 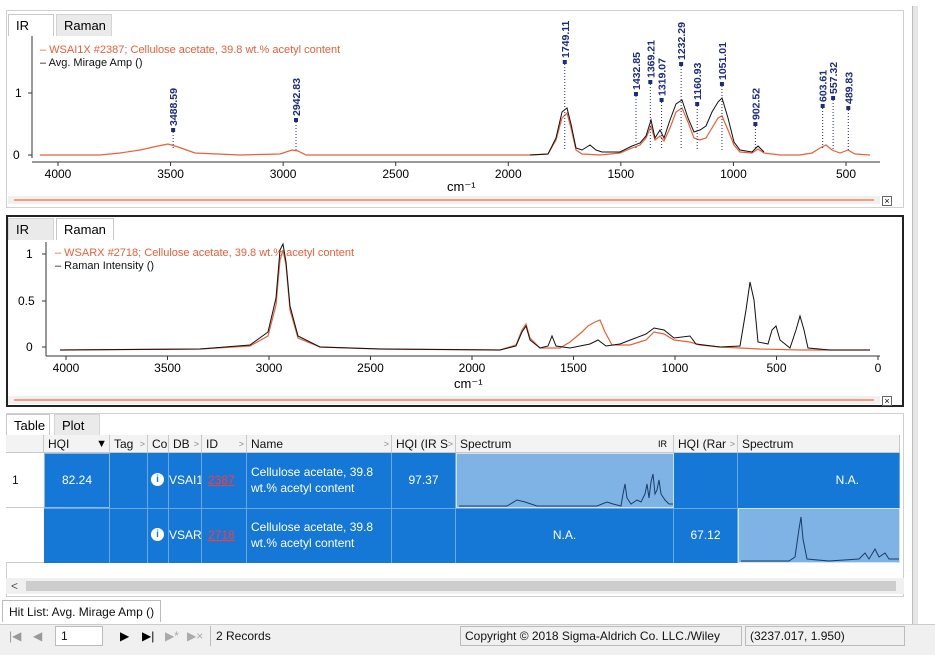 What do you see at coordinates (564, 62) in the screenshot?
I see `ir-peak-marker-1749.11` at bounding box center [564, 62].